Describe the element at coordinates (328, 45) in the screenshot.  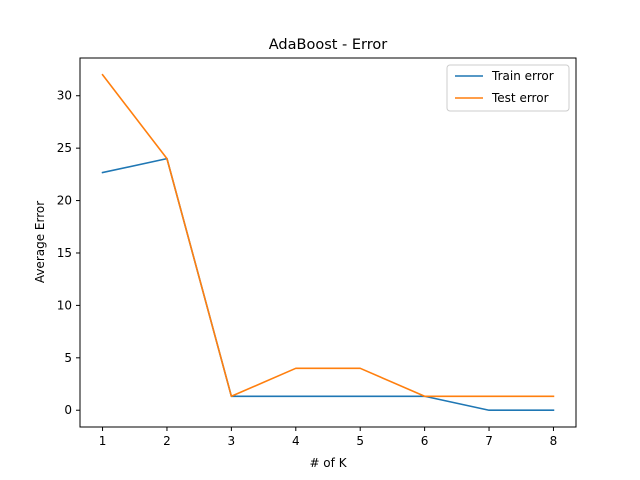
I see `chart-title: AdaBoost - Error` at that location.